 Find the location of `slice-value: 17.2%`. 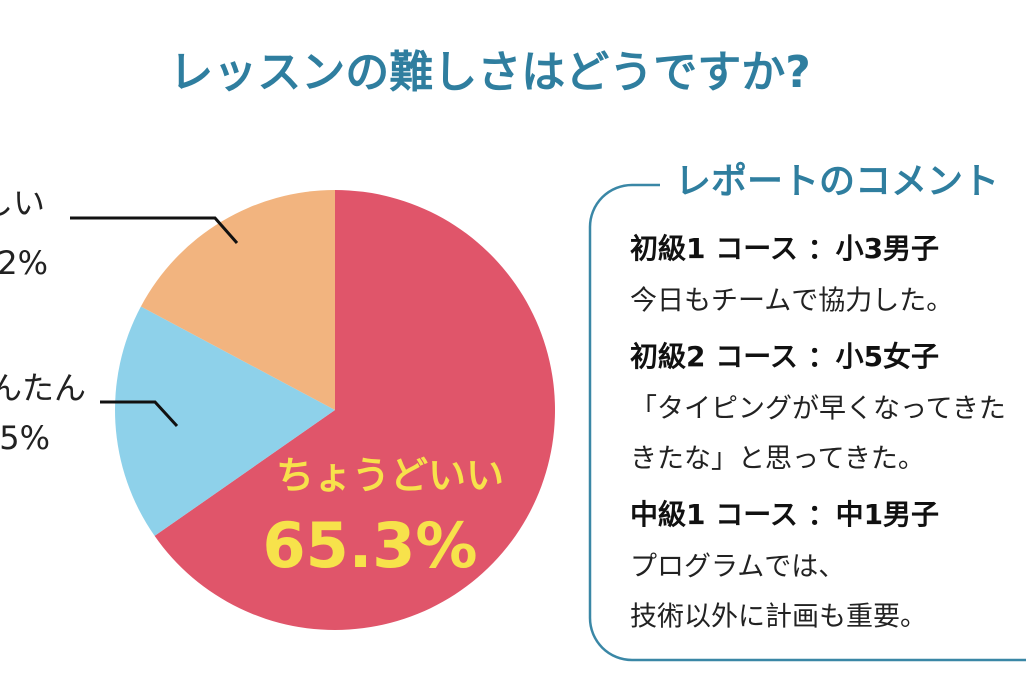

slice-value: 17.2% is located at coordinates (24, 263).